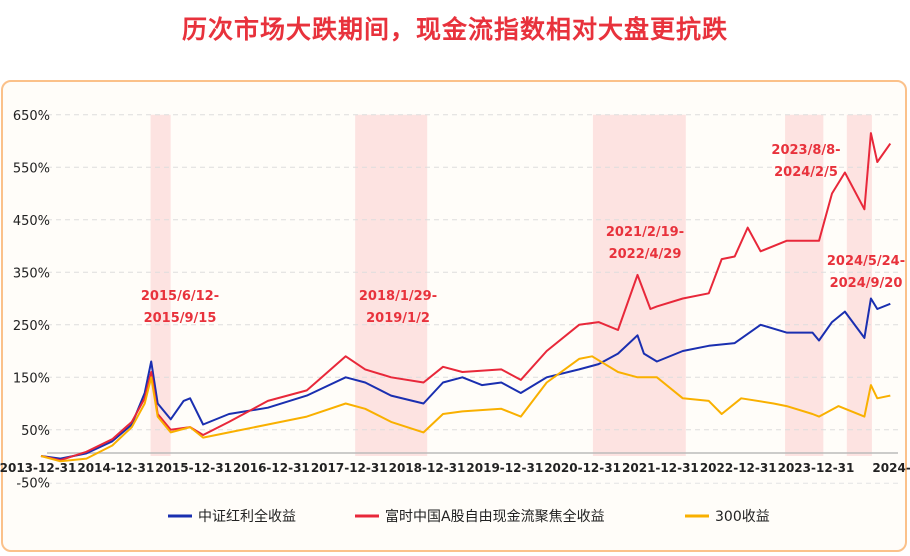  What do you see at coordinates (891, 468) in the screenshot?
I see `x-tick-label: 2024-1` at bounding box center [891, 468].